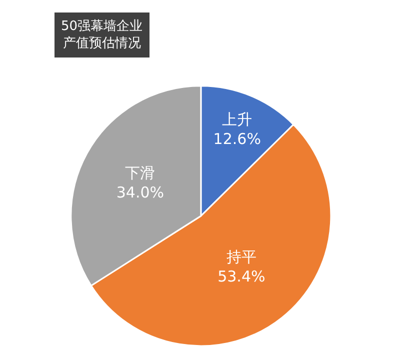  What do you see at coordinates (237, 119) in the screenshot?
I see `slice-label: 上升` at bounding box center [237, 119].